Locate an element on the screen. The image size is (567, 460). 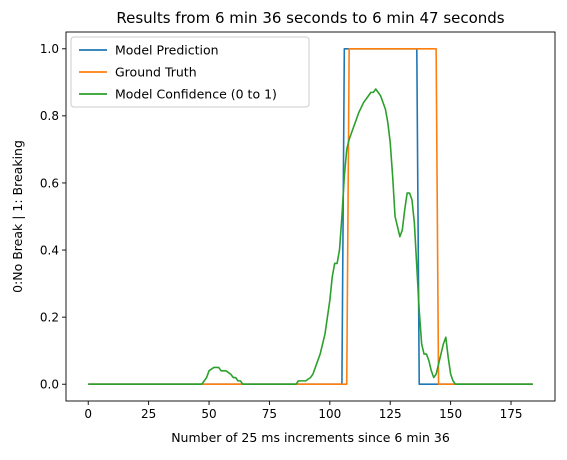
x-tick-label: 175 is located at coordinates (511, 414).